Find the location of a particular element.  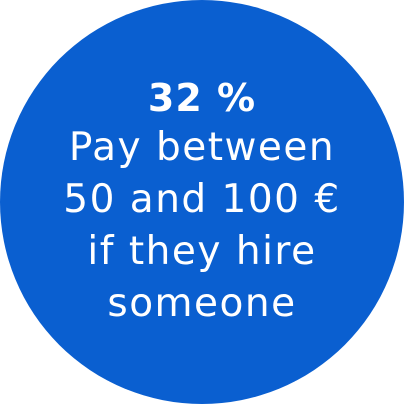

description-line-3: if they hire is located at coordinates (202, 251).